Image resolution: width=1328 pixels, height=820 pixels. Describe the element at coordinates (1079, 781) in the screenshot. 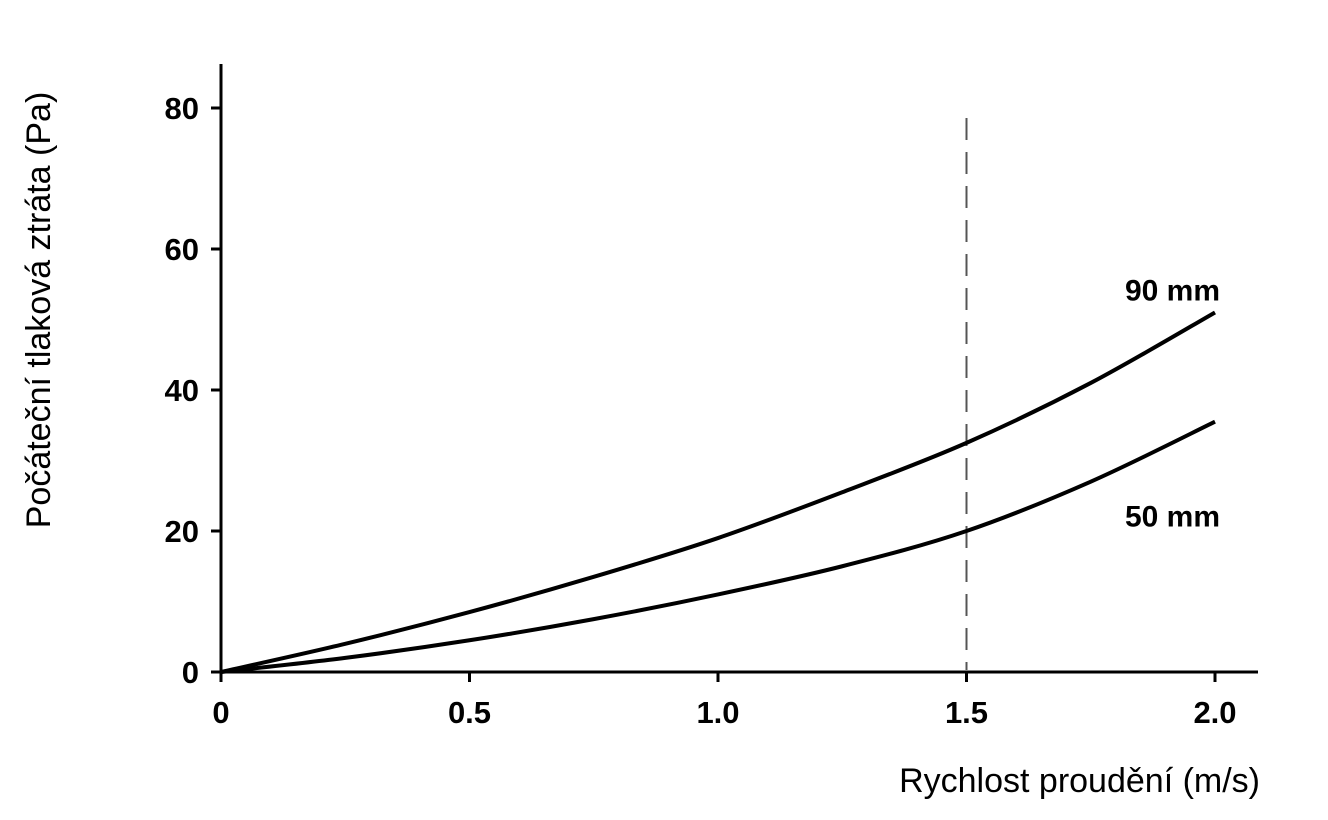

I see `x-axis-title: Rychlost proudění (m/s)` at that location.